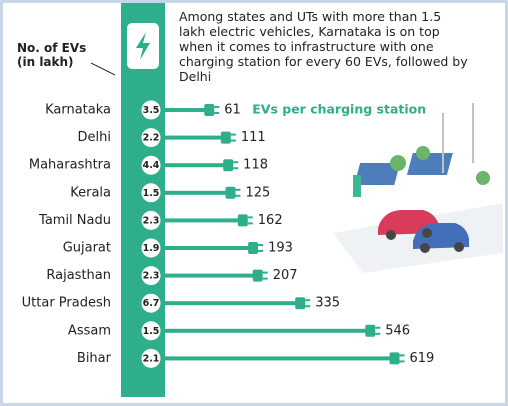  I want to click on category-label: Gujarat, so click(87, 248).